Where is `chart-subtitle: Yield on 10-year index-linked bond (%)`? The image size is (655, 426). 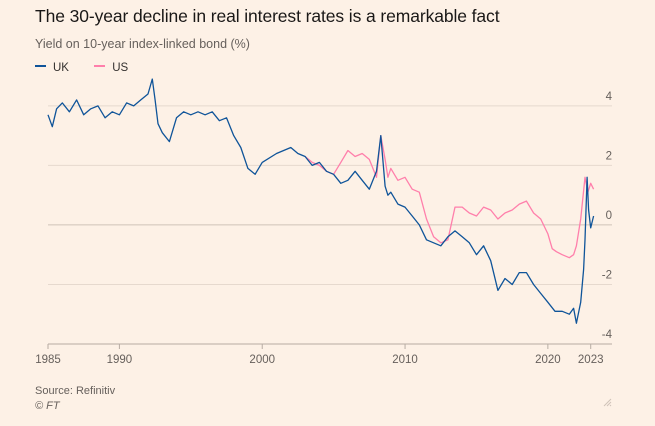 chart-subtitle: Yield on 10-year index-linked bond (%) is located at coordinates (142, 44).